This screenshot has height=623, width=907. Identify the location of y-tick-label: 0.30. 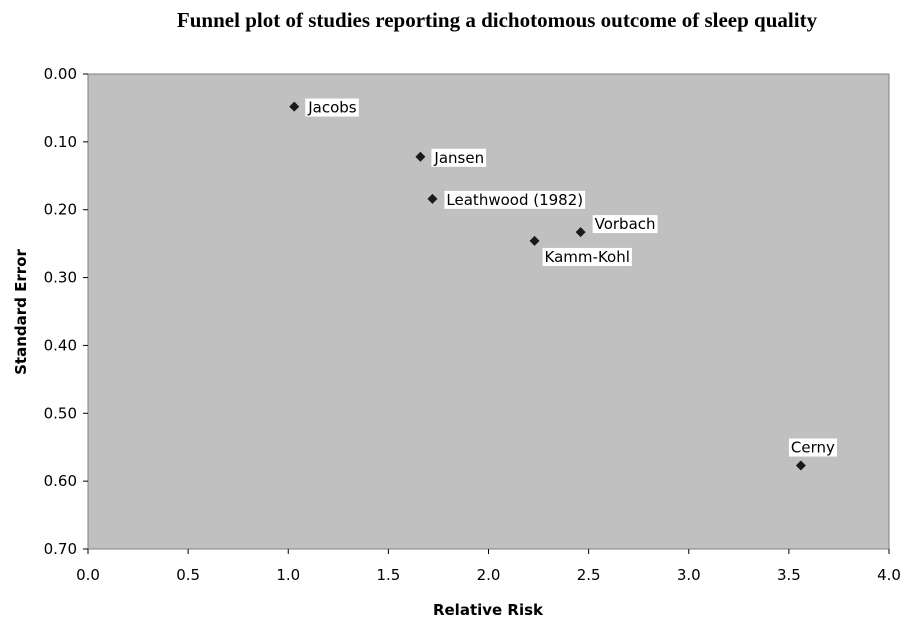
(60, 278).